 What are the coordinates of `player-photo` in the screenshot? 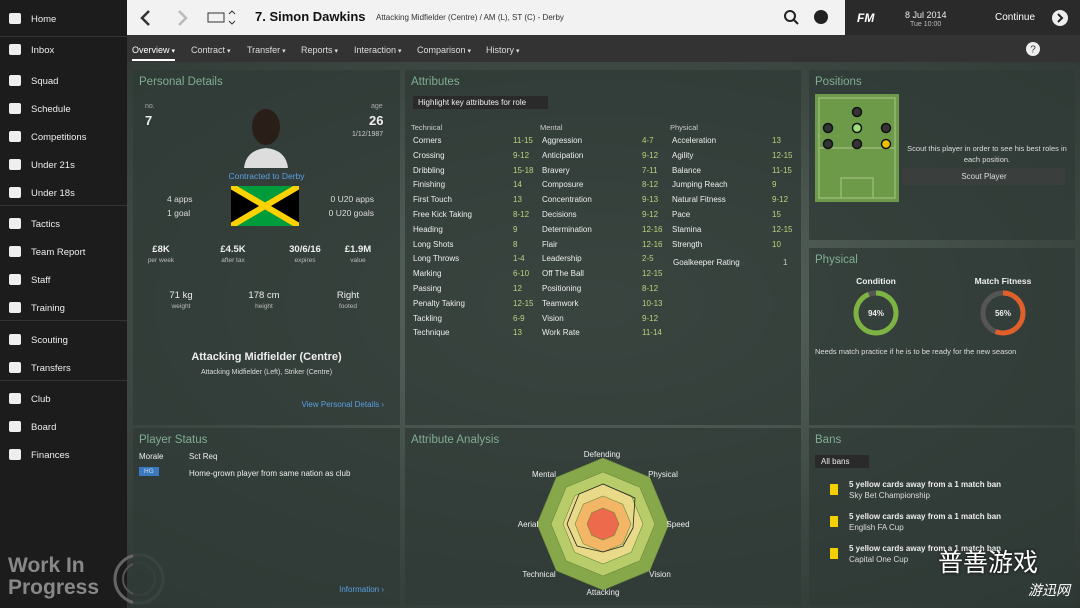 It's located at (266, 138).